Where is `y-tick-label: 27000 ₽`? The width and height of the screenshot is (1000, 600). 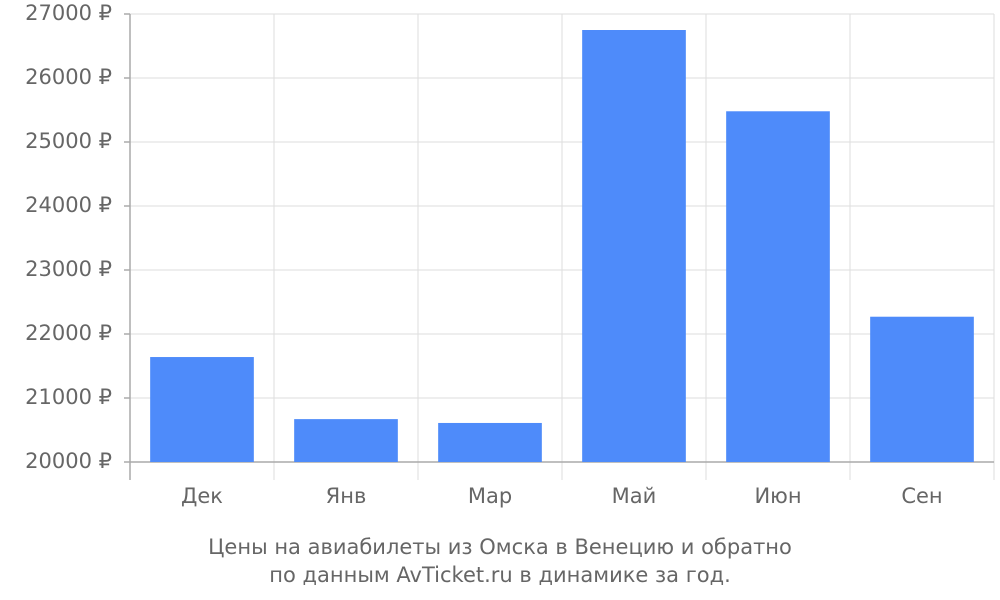
y-tick-label: 27000 ₽ is located at coordinates (68, 13).